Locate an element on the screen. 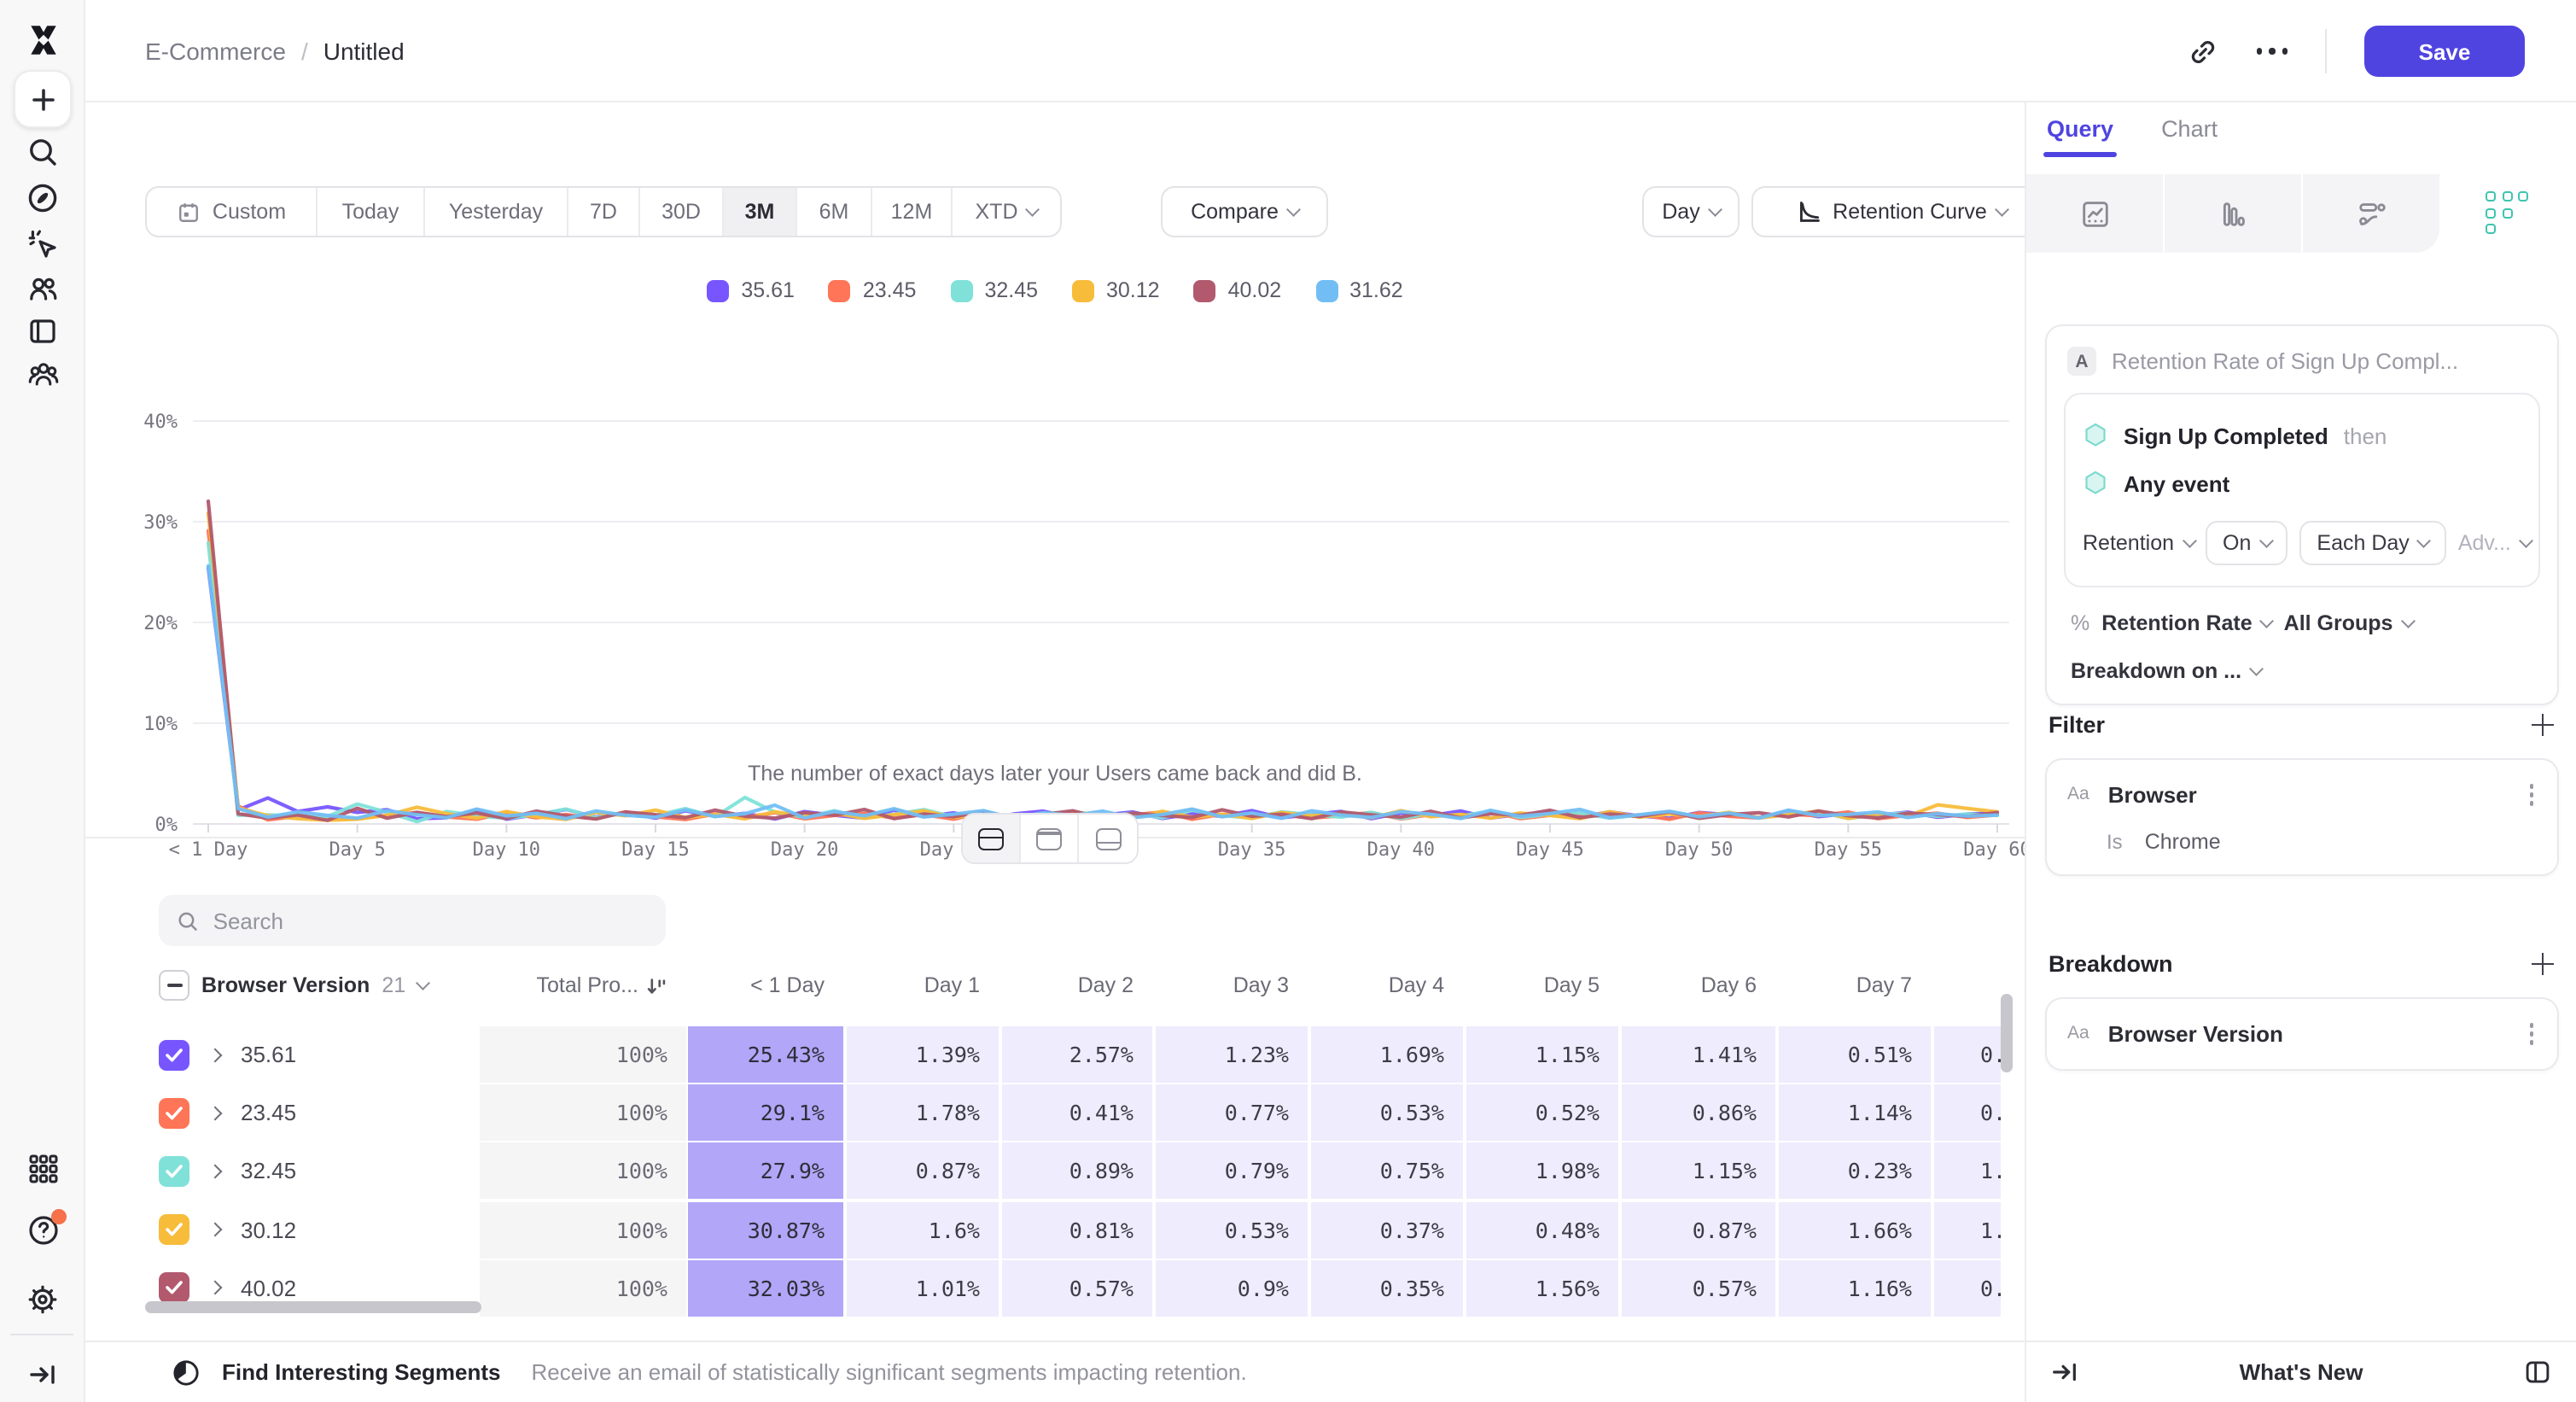  legend-item-35.61: 35.61 is located at coordinates (751, 290).